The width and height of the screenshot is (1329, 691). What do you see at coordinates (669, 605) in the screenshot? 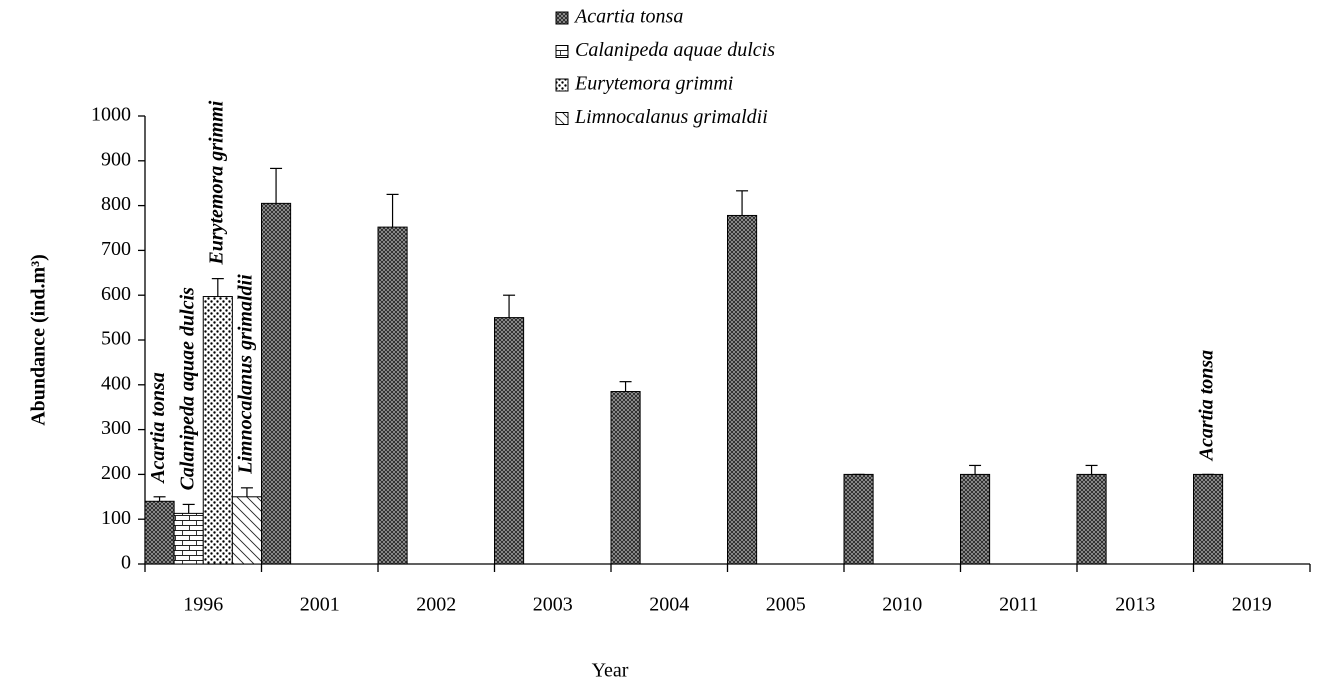
I see `x-tick-label: 2004` at bounding box center [669, 605].